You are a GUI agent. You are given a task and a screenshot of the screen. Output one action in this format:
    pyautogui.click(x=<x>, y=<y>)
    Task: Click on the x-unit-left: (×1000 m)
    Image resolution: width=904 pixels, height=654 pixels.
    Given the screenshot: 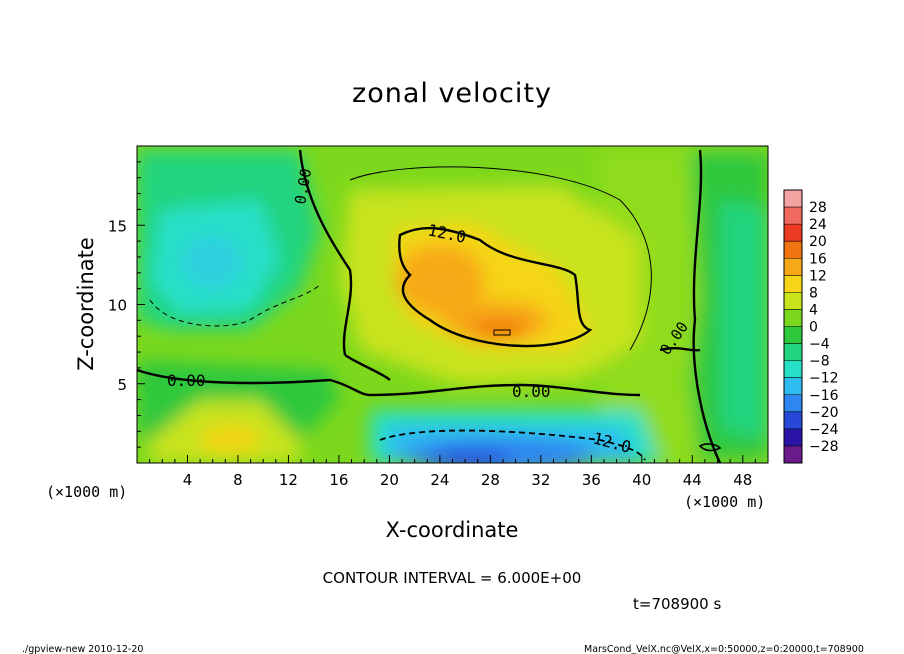 What is the action you would take?
    pyautogui.click(x=86, y=492)
    